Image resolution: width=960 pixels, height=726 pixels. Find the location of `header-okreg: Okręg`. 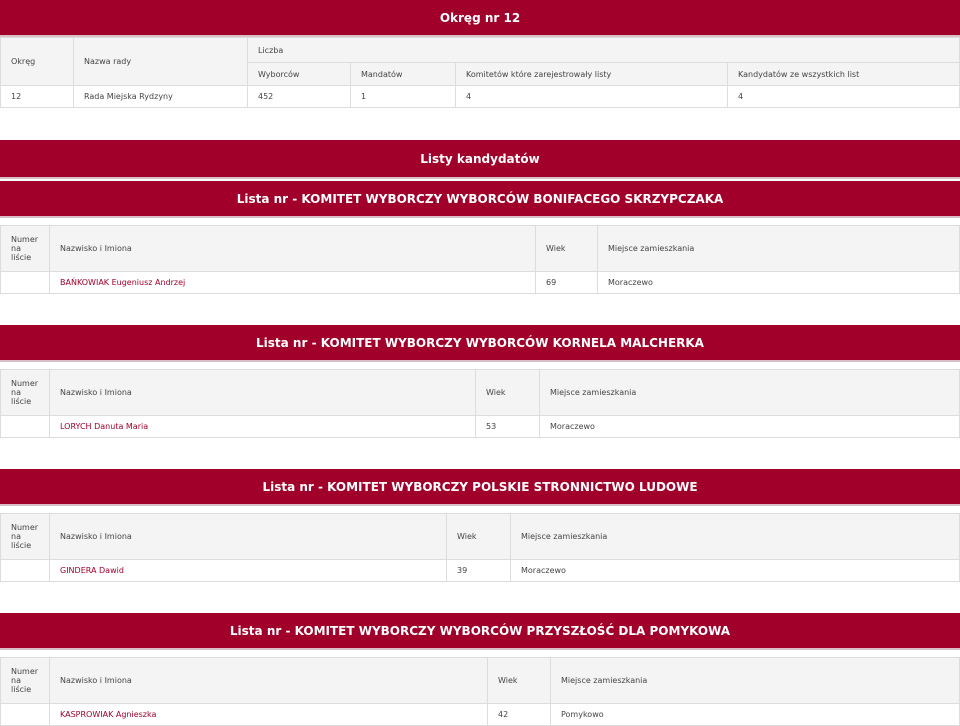

header-okreg: Okręg is located at coordinates (37, 61).